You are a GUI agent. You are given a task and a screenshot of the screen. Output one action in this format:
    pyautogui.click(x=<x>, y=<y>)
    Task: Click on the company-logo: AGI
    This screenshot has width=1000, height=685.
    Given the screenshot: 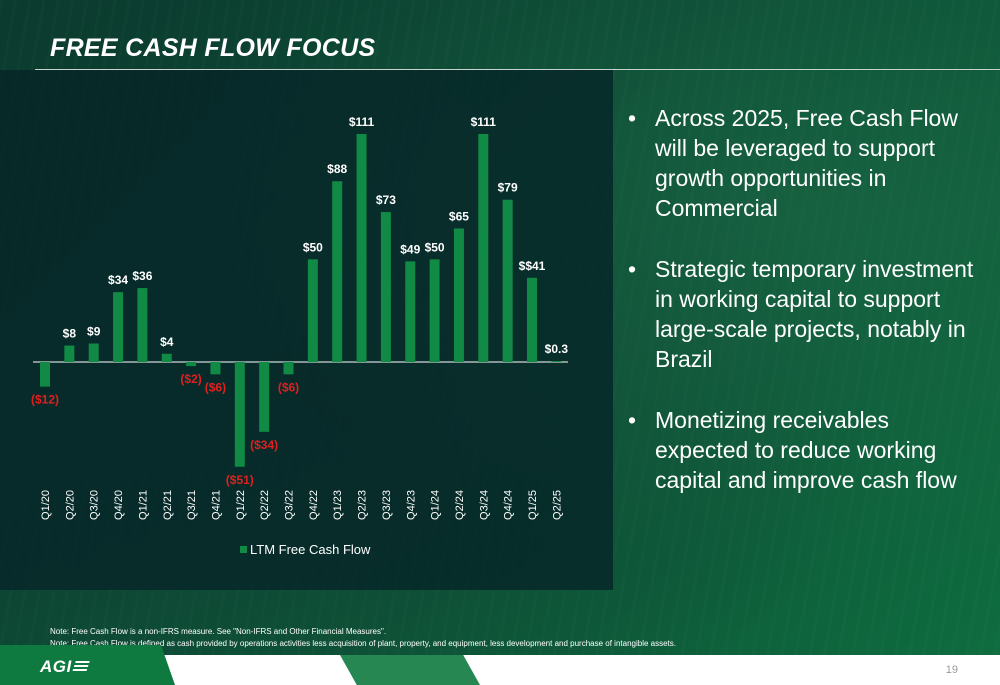 What is the action you would take?
    pyautogui.click(x=65, y=667)
    